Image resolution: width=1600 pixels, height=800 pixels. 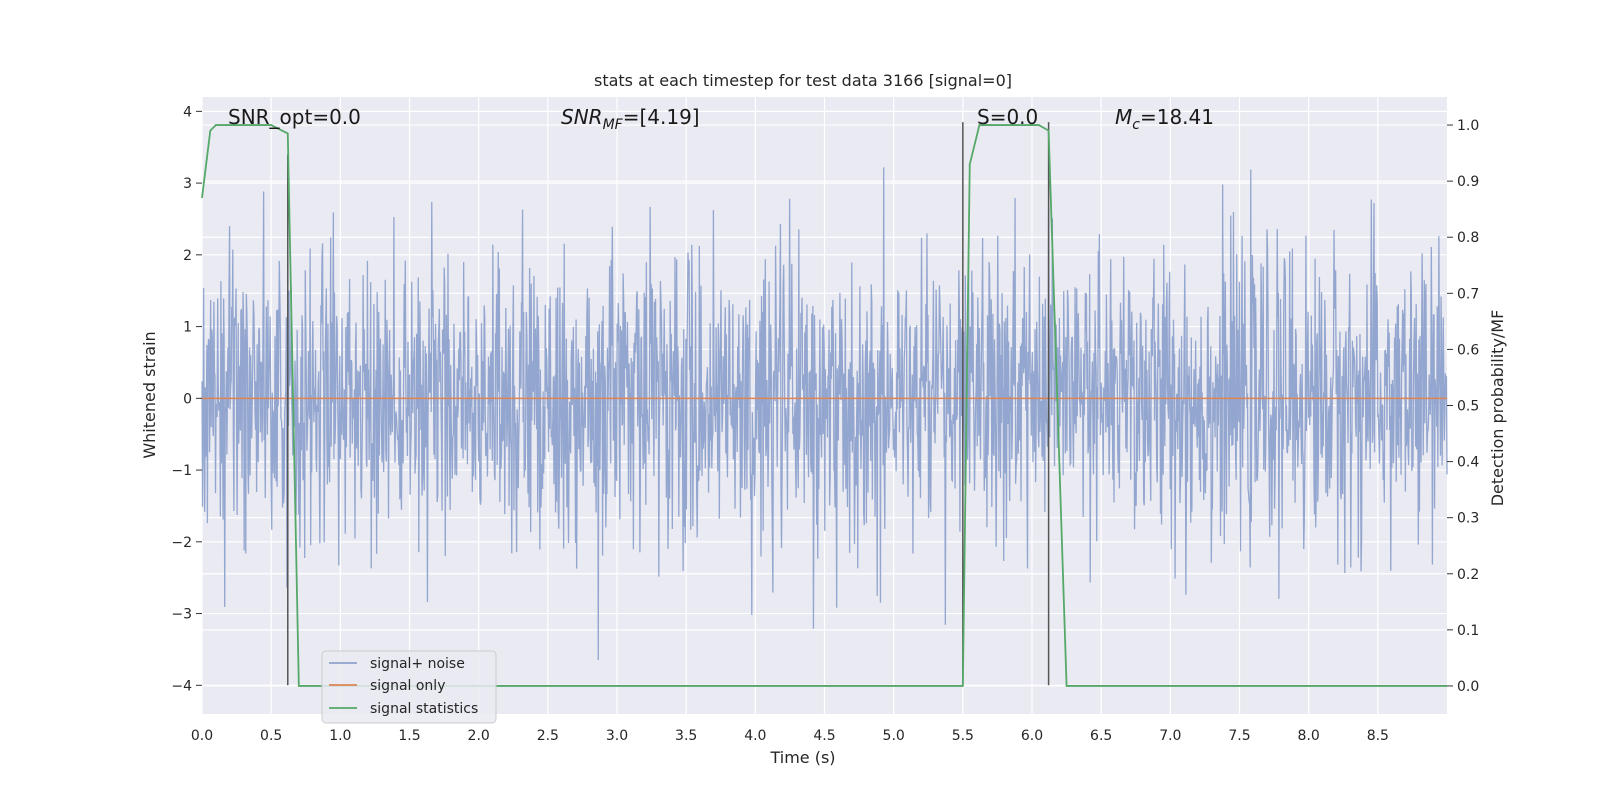 I want to click on y2-tick-label: 0.9, so click(x=1468, y=182).